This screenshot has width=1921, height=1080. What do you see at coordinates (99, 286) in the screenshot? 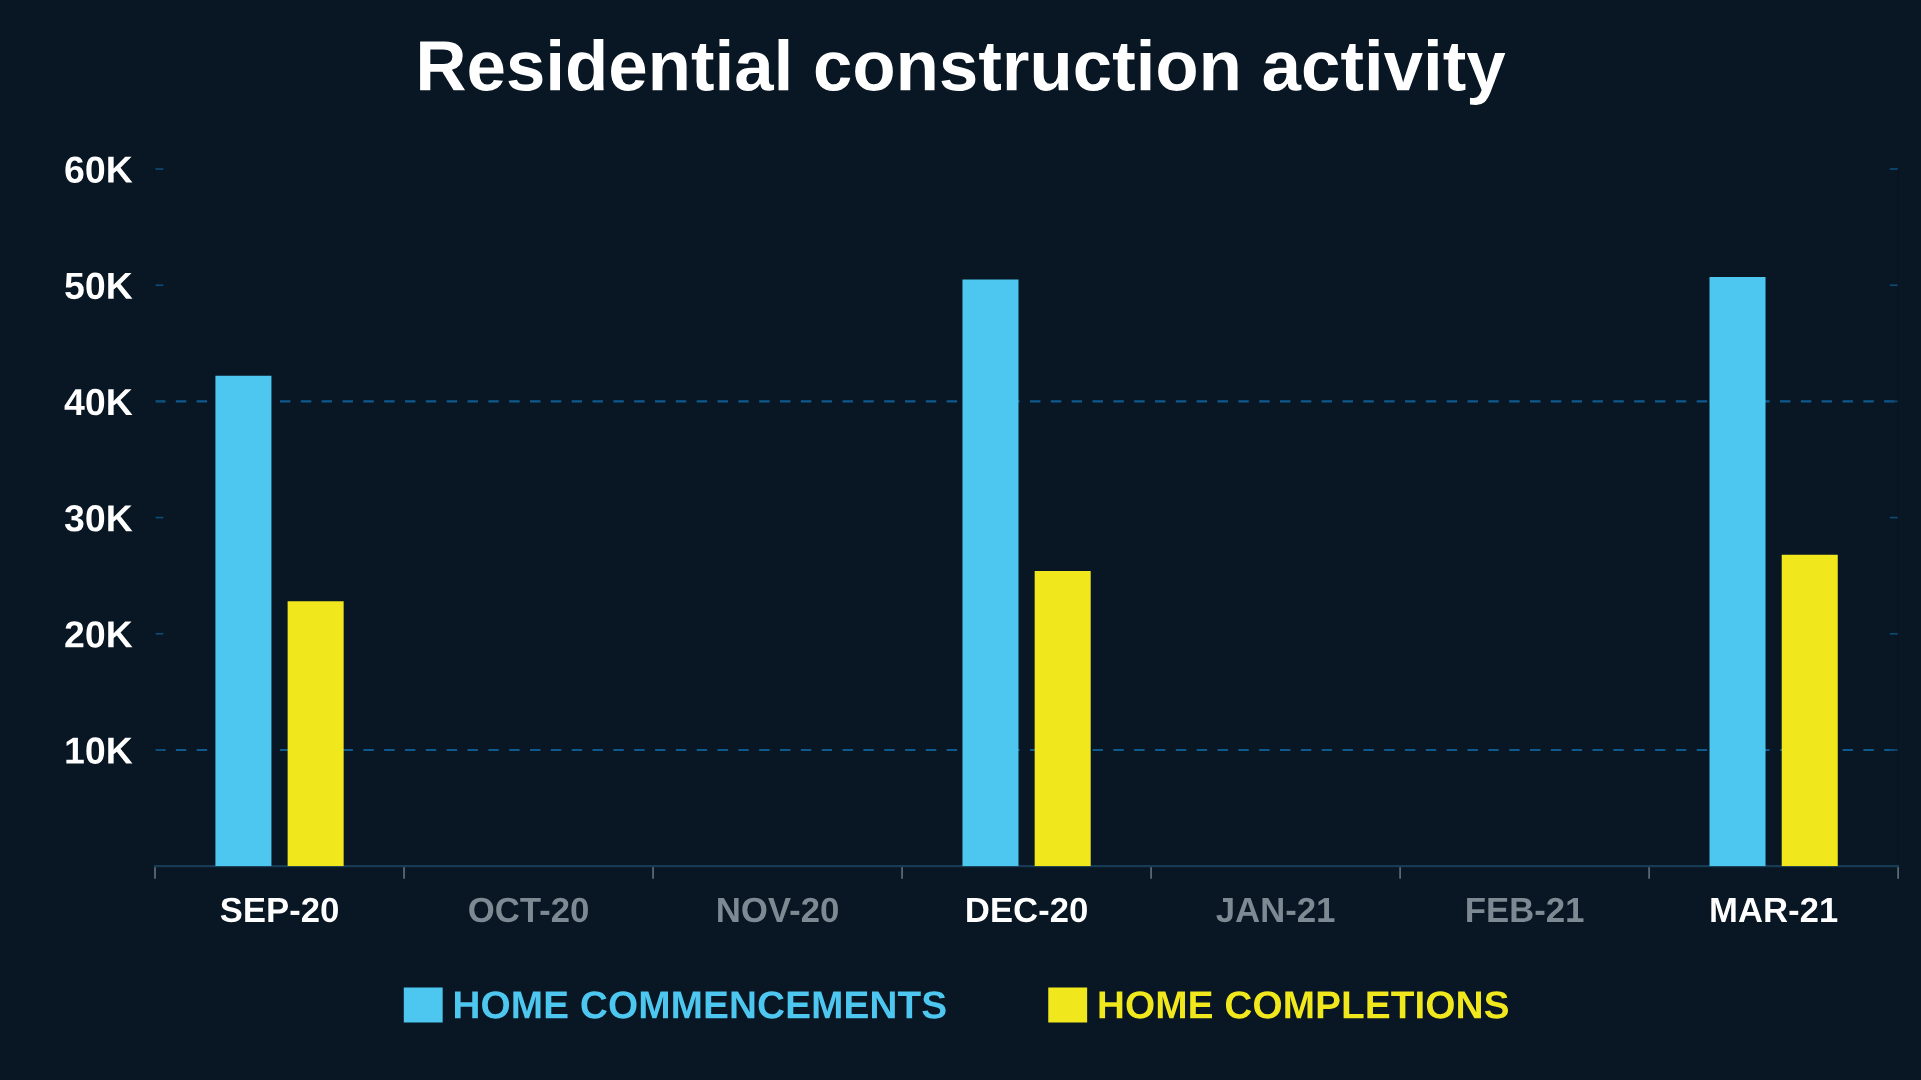
I see `y-tick-label: 50K` at bounding box center [99, 286].